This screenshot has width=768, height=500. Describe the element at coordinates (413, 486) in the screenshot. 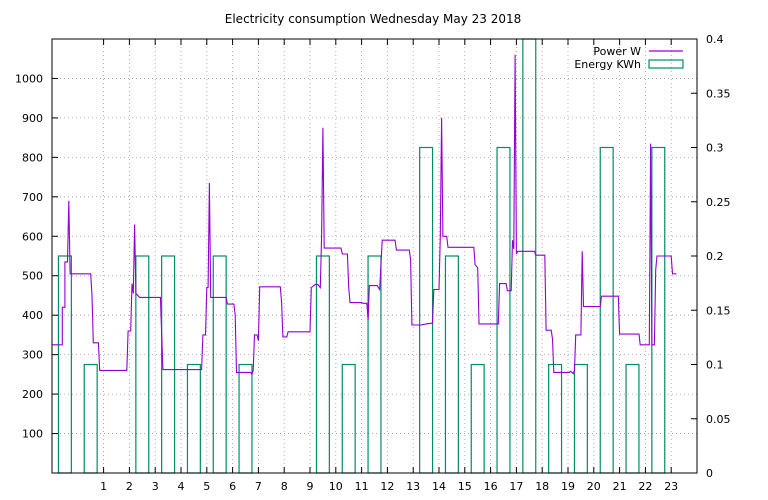

I see `x-tick-label: 13` at that location.